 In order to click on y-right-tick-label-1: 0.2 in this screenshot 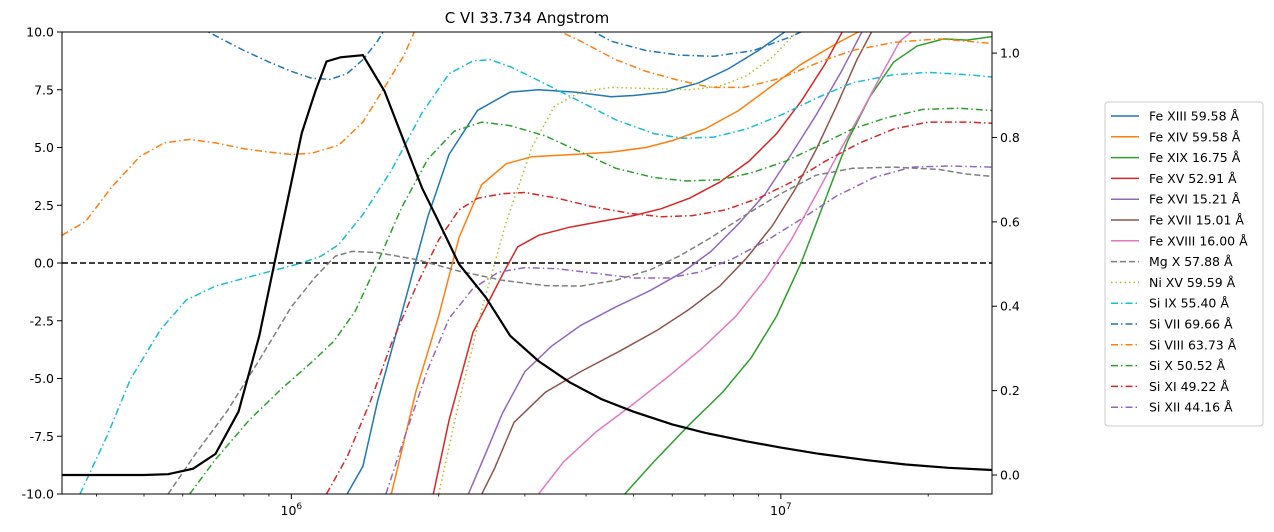, I will do `click(1010, 390)`.